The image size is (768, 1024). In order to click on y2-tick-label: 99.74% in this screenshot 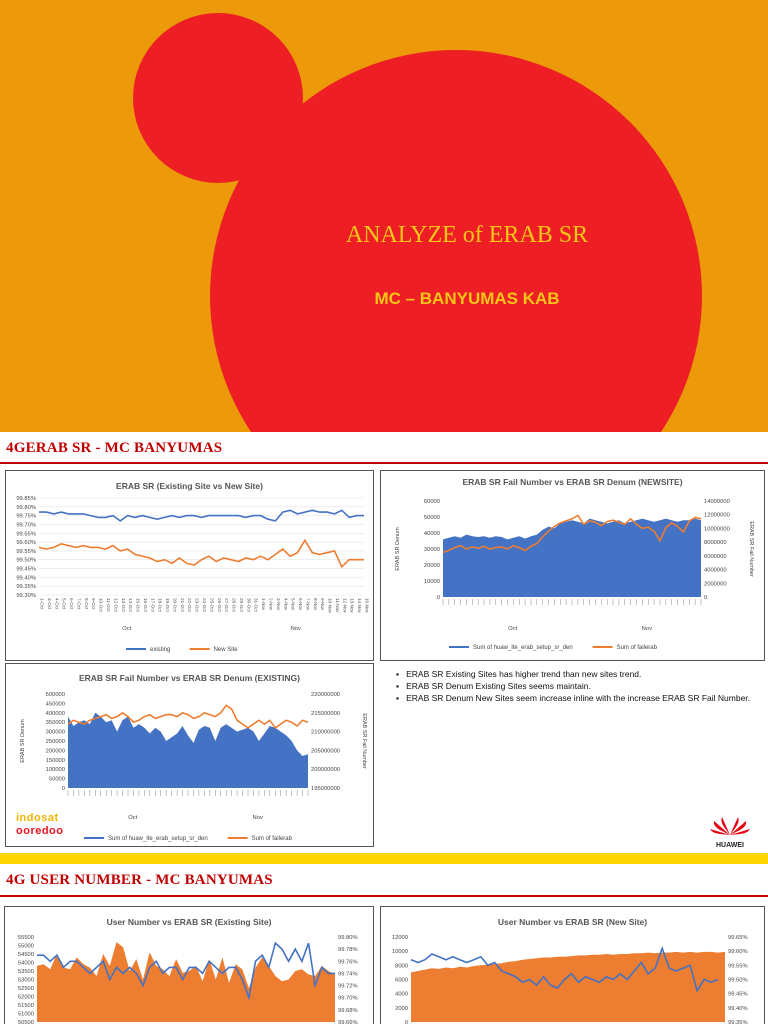, I will do `click(348, 974)`.